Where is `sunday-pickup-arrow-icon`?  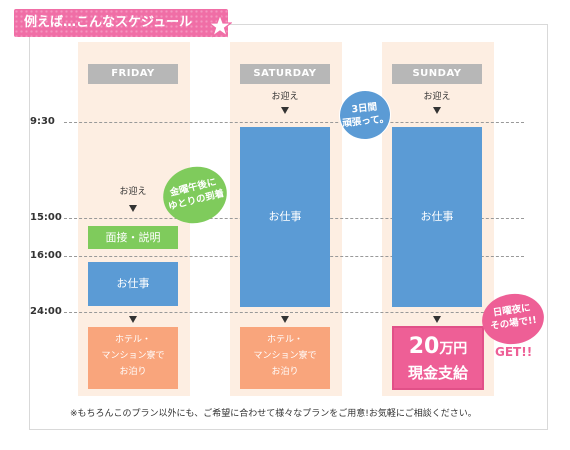
sunday-pickup-arrow-icon is located at coordinates (437, 110).